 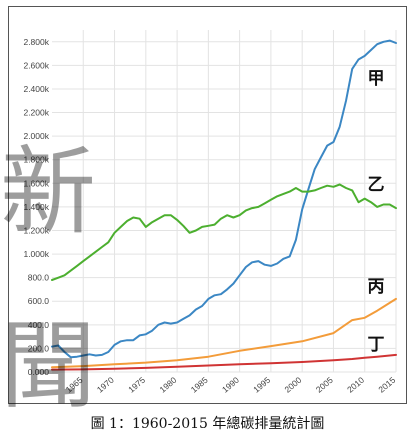 I want to click on x-tick-label: 2000, so click(x=293, y=385).